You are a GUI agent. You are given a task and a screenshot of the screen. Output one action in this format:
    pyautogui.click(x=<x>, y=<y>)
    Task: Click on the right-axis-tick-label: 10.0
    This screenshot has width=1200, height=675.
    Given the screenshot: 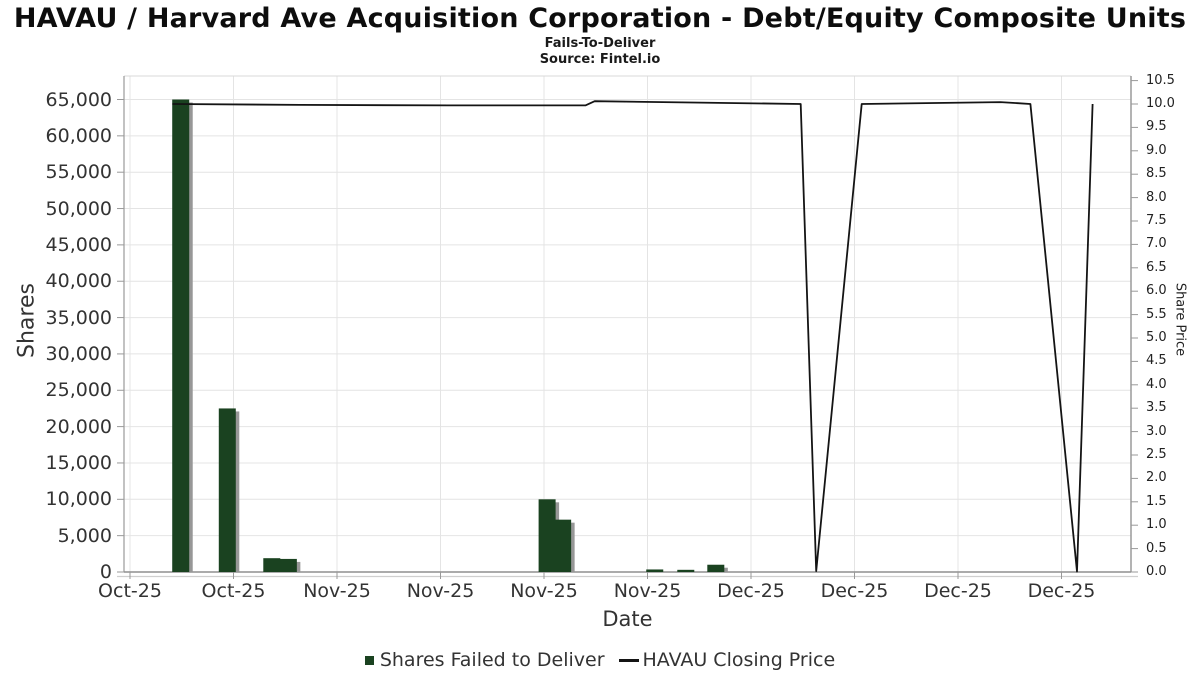 What is the action you would take?
    pyautogui.click(x=1160, y=103)
    